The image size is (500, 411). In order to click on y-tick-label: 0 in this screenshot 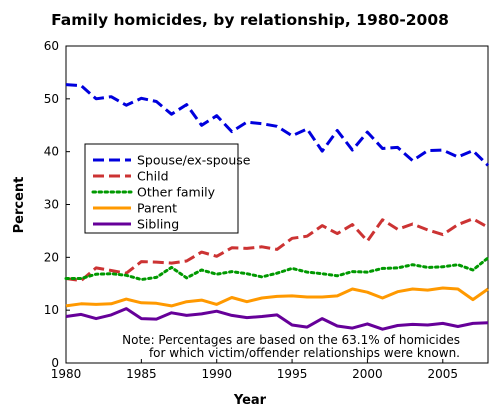, I will do `click(55, 363)`.